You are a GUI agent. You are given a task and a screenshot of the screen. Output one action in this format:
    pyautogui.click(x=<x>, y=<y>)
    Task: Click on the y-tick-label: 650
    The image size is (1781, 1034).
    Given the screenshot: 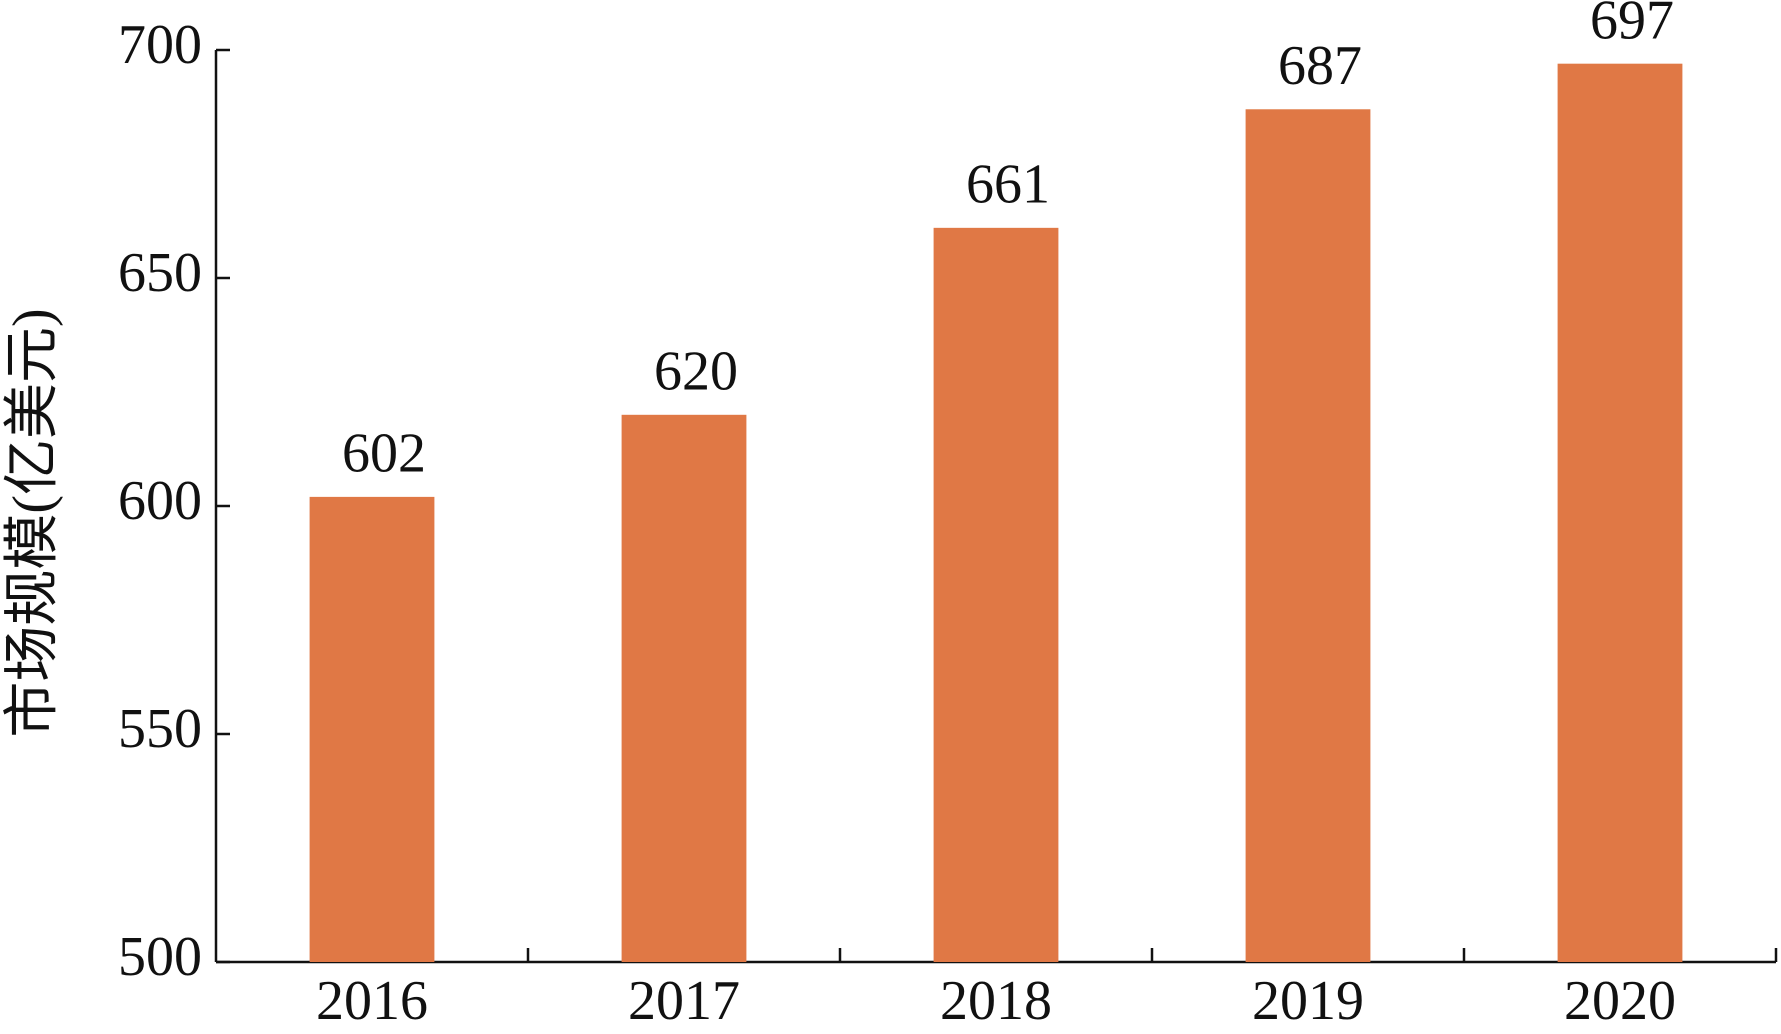 What is the action you would take?
    pyautogui.click(x=160, y=273)
    